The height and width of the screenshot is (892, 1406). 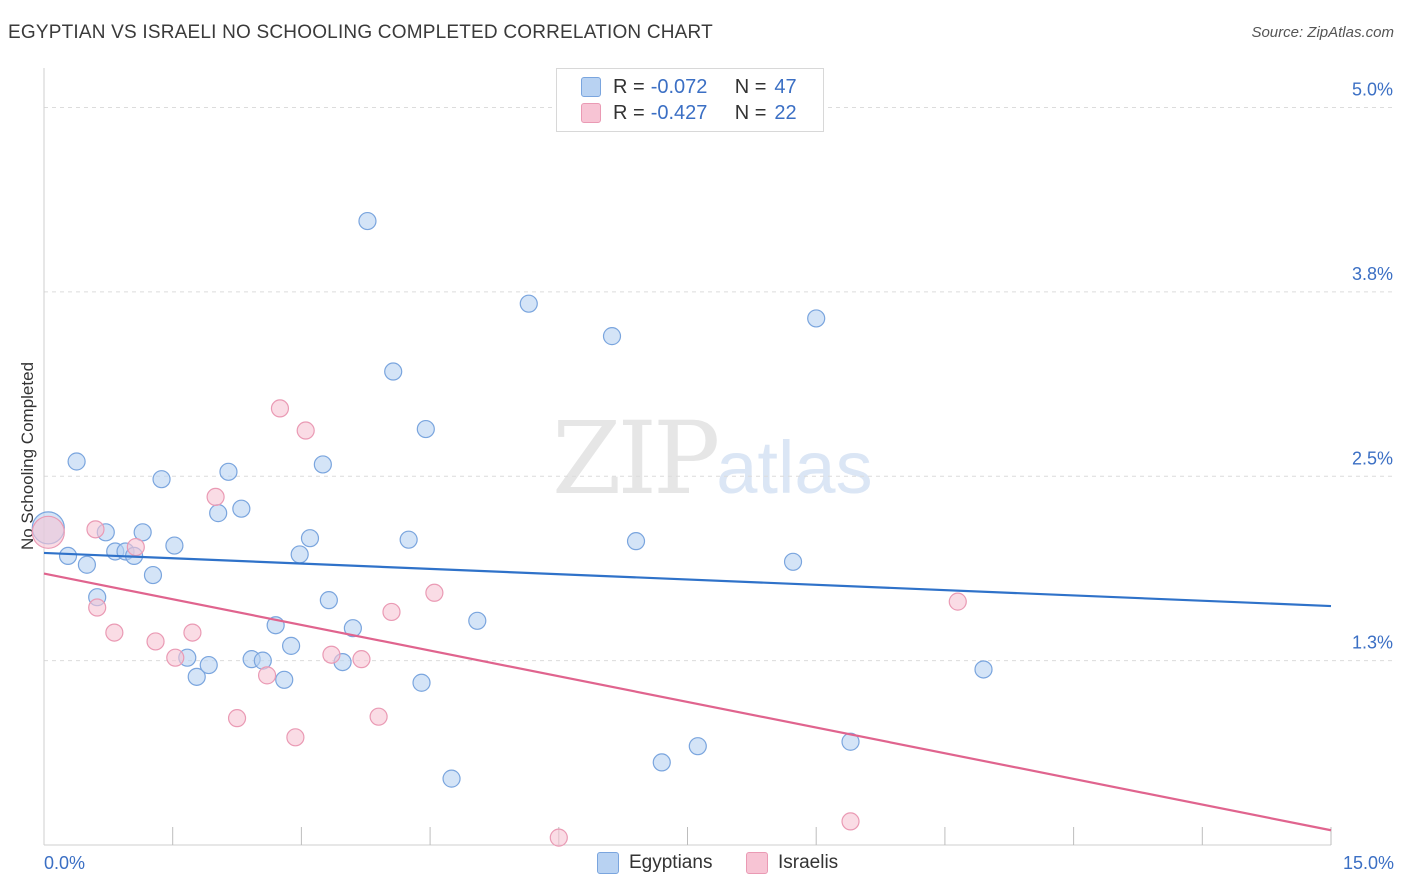 I want to click on y-tick-label: 5.0%, so click(x=1372, y=90).